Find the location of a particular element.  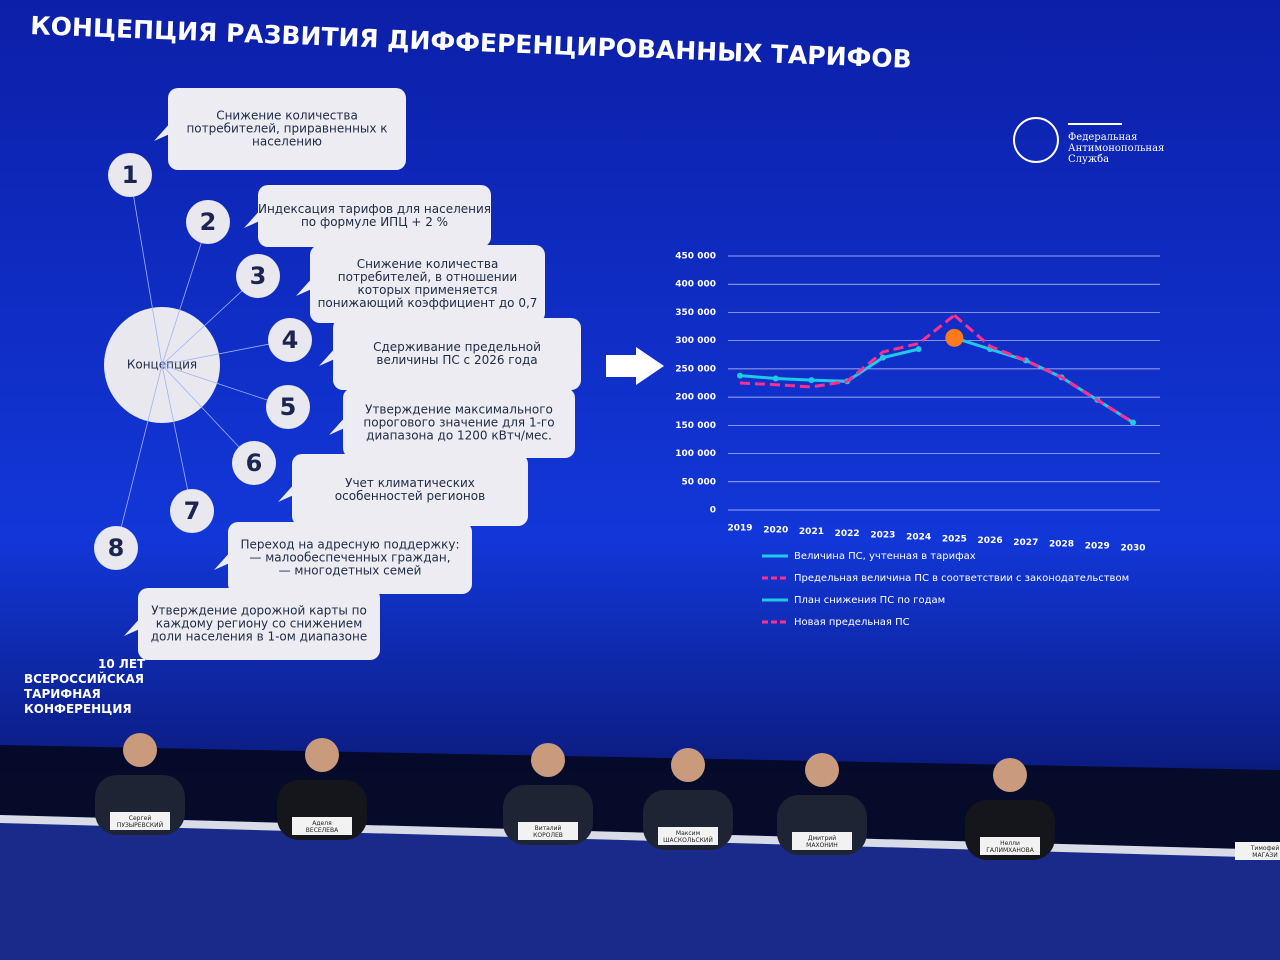

nameplate-text: Виталий is located at coordinates (548, 828).